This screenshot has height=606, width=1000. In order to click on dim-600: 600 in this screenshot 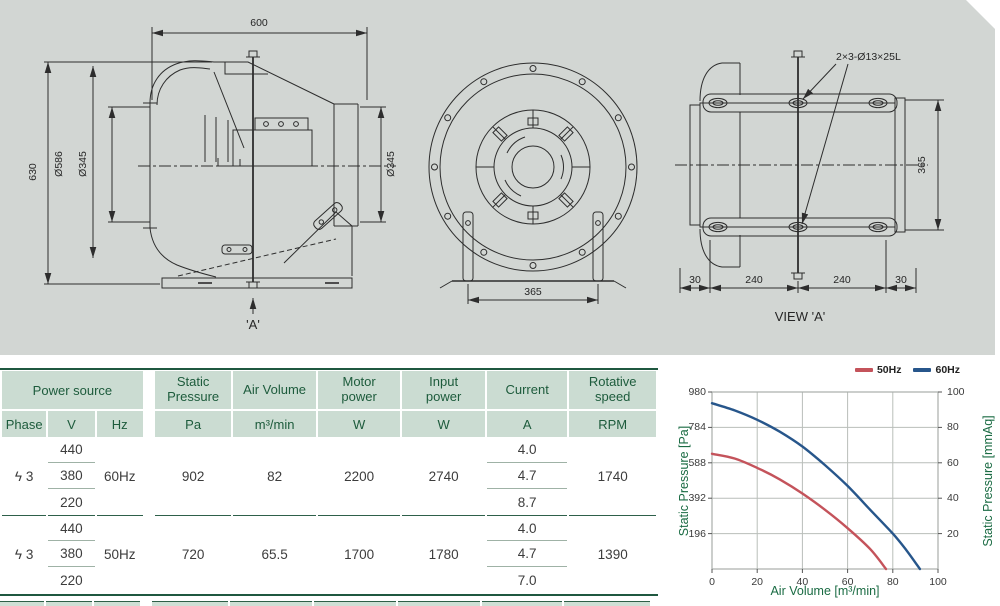, I will do `click(259, 23)`.